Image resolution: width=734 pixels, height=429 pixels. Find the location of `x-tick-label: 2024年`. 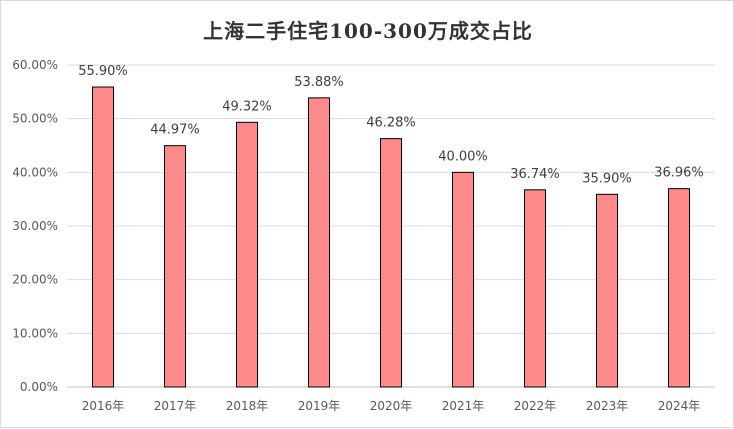

x-tick-label: 2024年 is located at coordinates (679, 406).